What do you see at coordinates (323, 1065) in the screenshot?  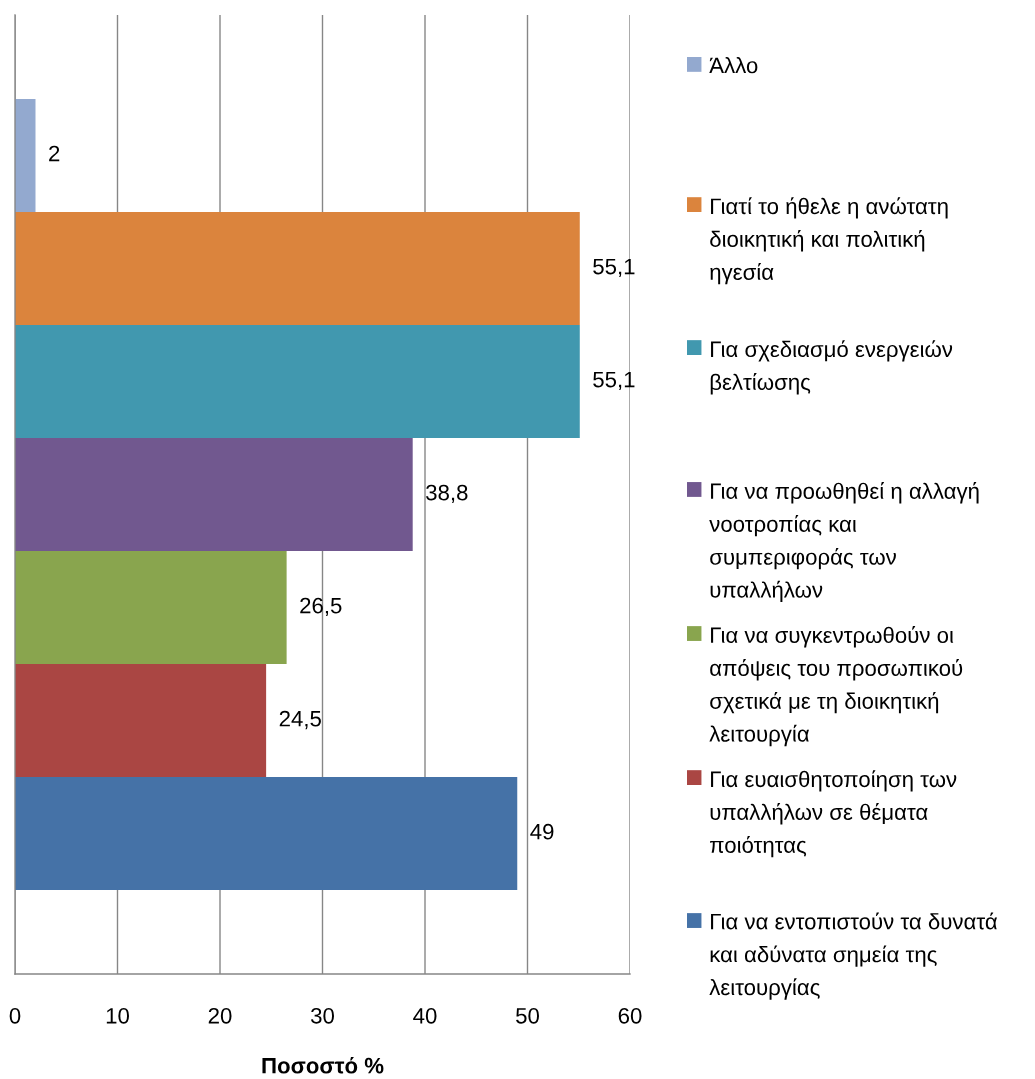 I see `x-axis-title: Ποσοστό %` at bounding box center [323, 1065].